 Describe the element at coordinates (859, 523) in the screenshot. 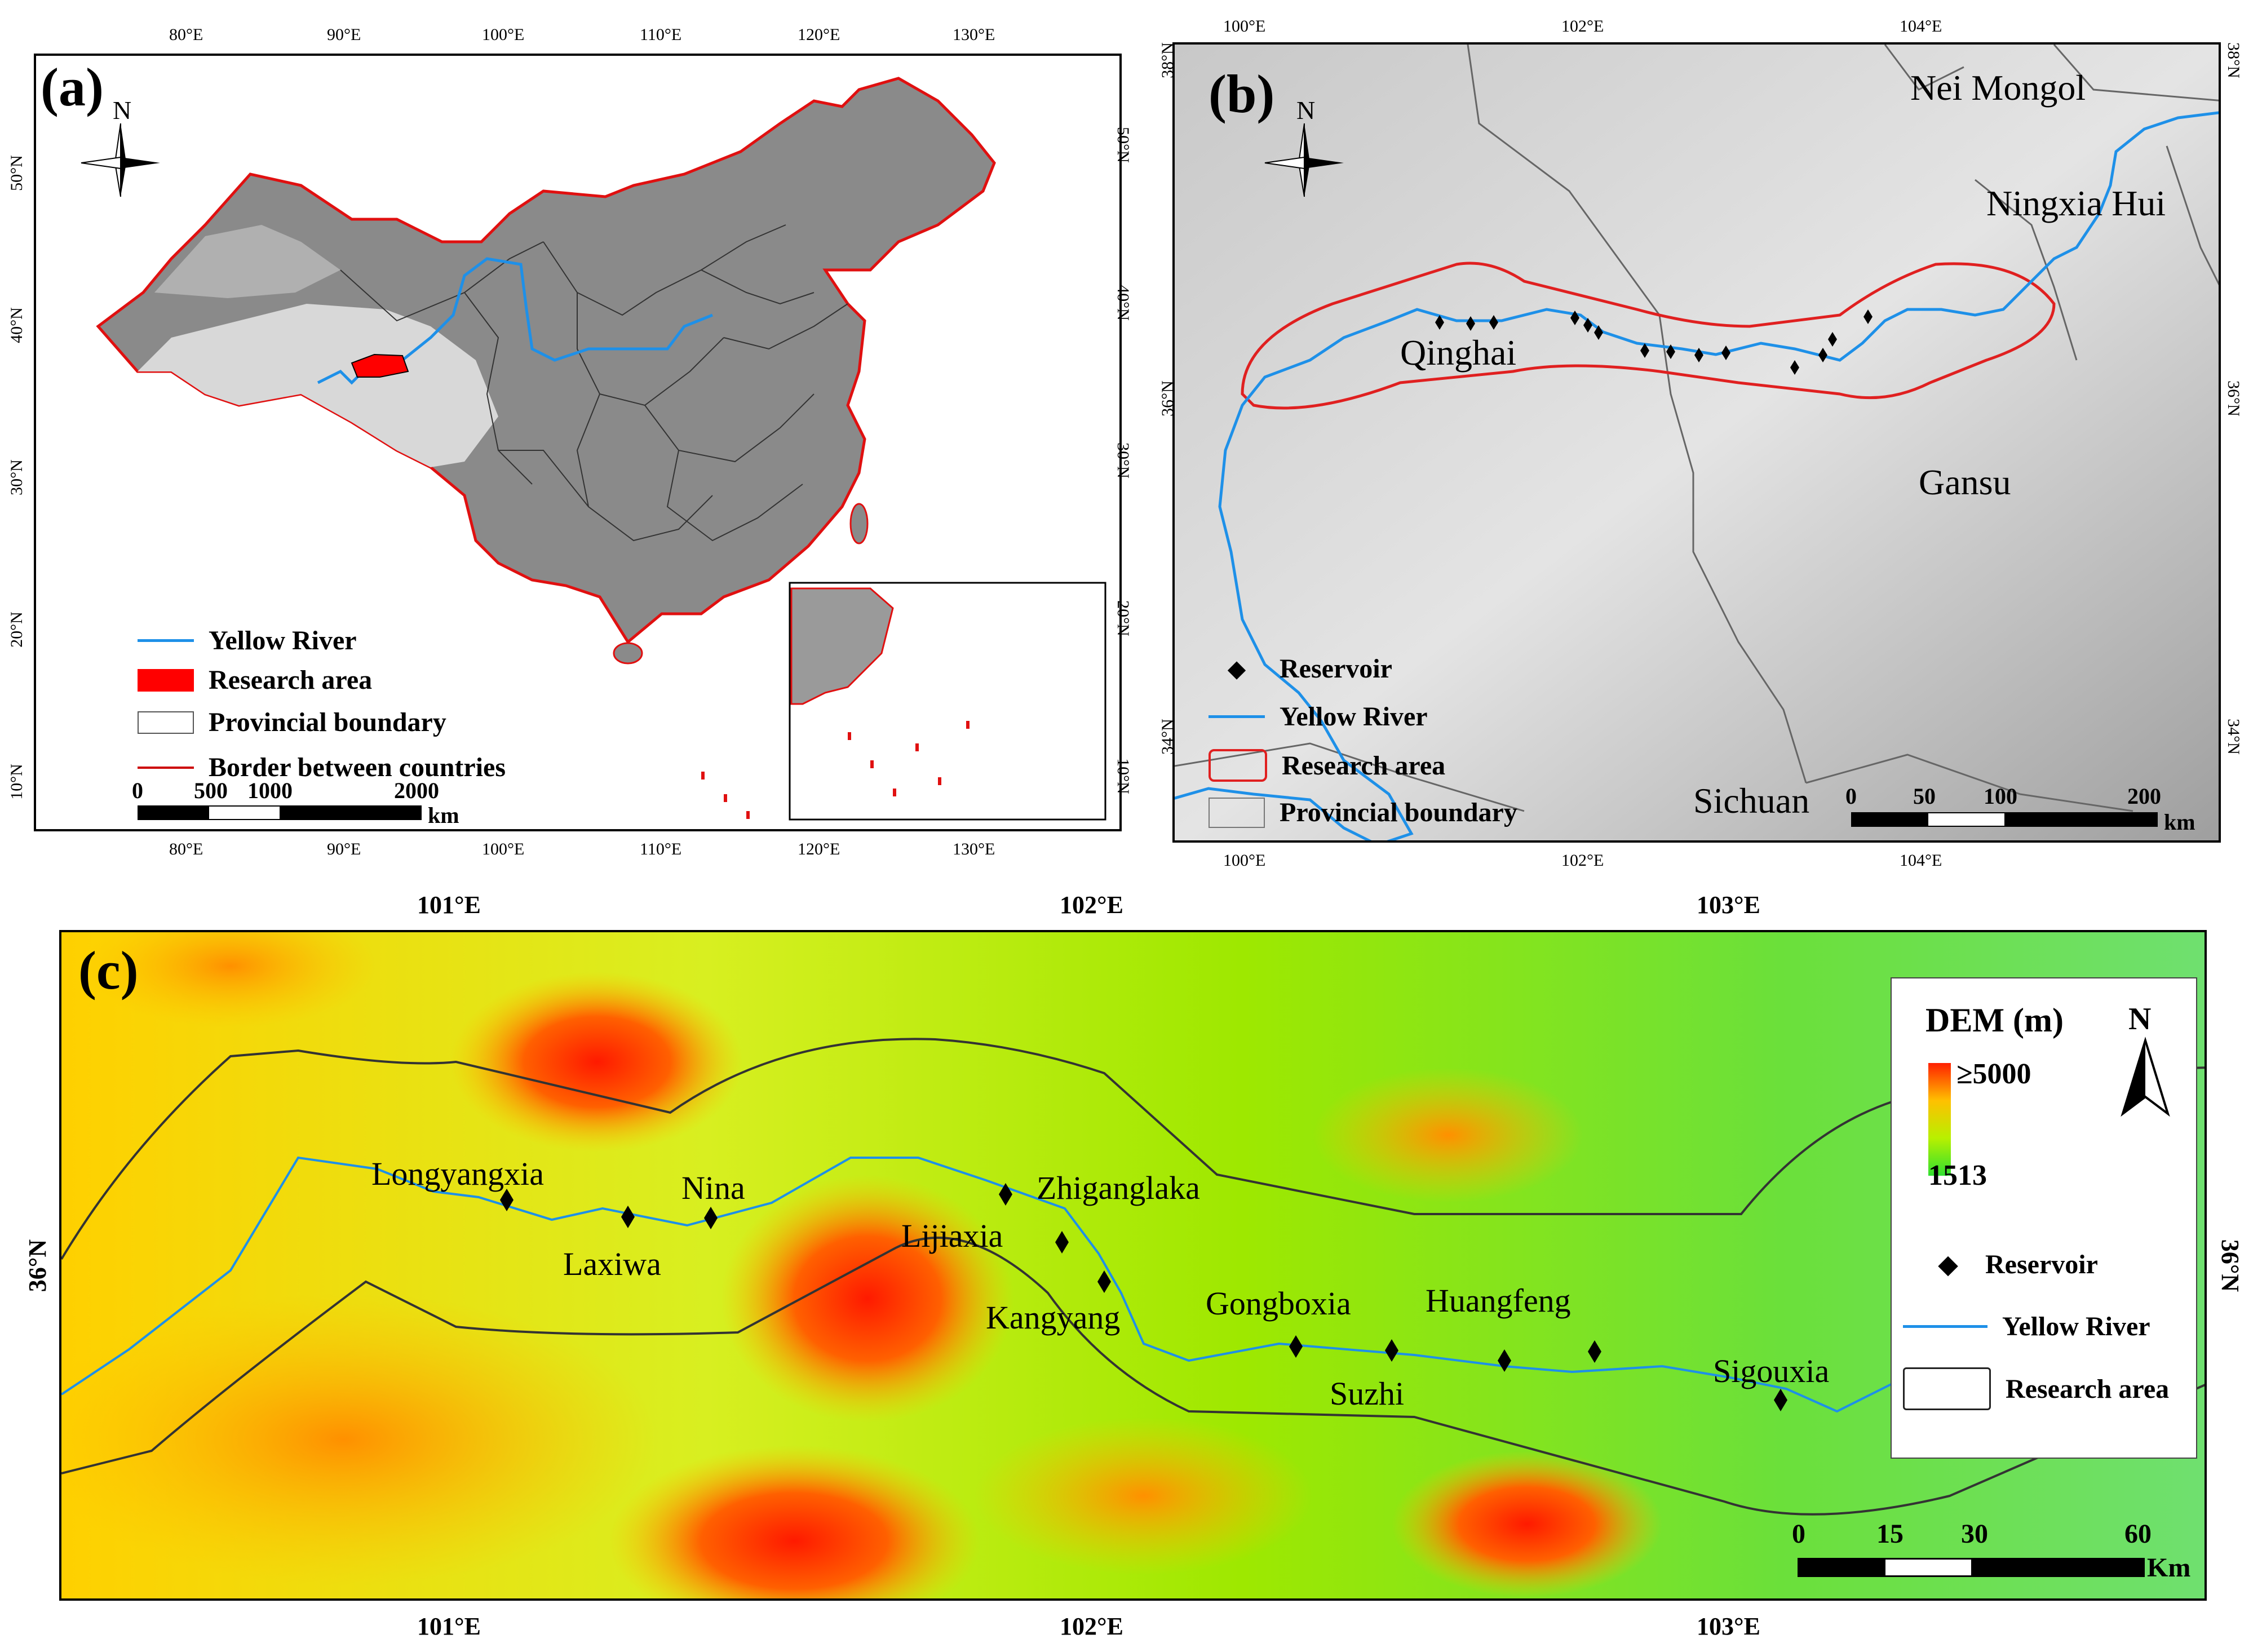

I see `taiwan` at that location.